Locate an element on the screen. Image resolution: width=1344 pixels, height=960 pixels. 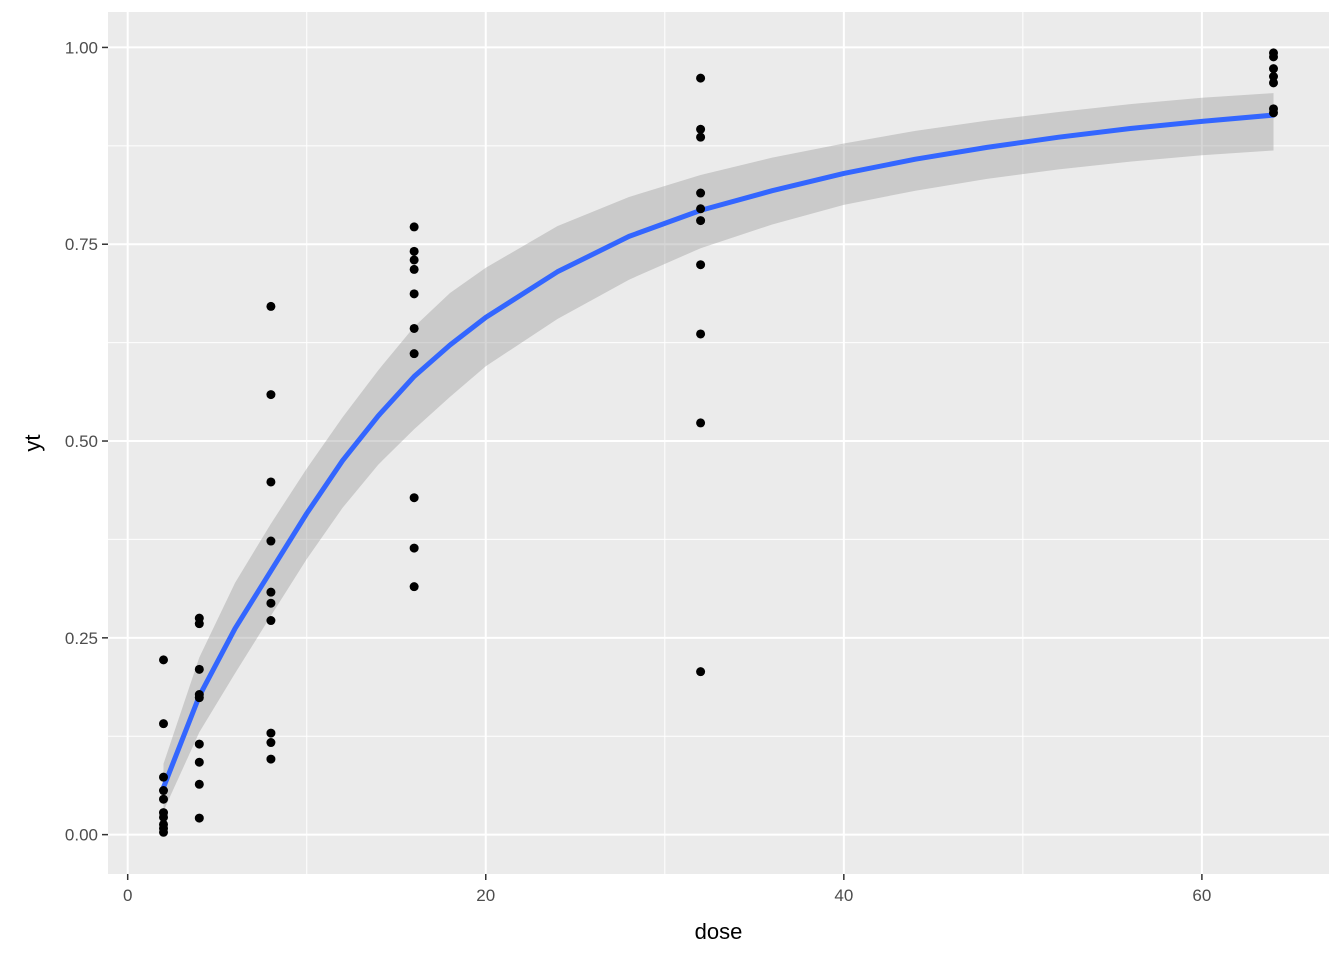
x-axis: 0 20 40 60 is located at coordinates (667, 889).